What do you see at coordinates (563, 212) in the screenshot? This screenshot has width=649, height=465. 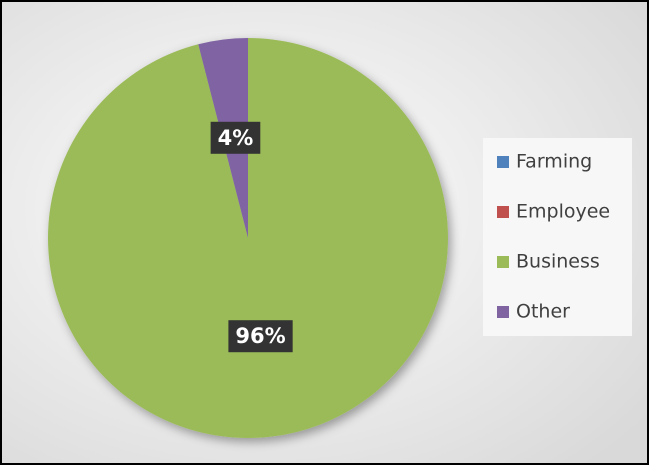 I see `legend-label: Employee` at bounding box center [563, 212].